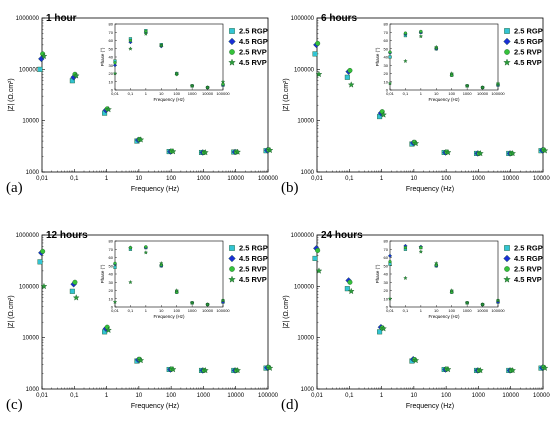 This screenshot has height=434, width=550. Describe the element at coordinates (528, 52) in the screenshot. I see `legend-label: 2.5 RVP` at that location.